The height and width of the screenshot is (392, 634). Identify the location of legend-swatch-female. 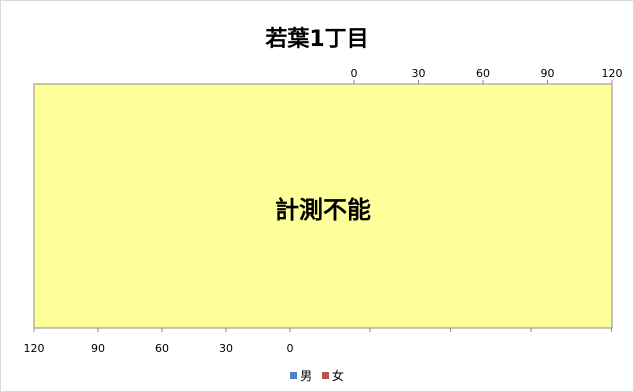
(325, 375).